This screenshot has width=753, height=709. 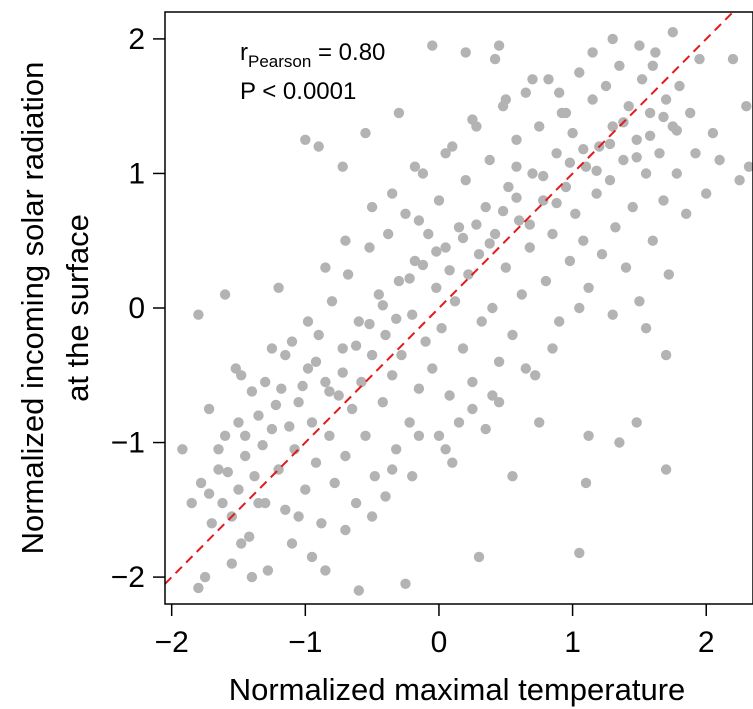 What do you see at coordinates (298, 91) in the screenshot?
I see `p-value-annotation: P < 0.0001` at bounding box center [298, 91].